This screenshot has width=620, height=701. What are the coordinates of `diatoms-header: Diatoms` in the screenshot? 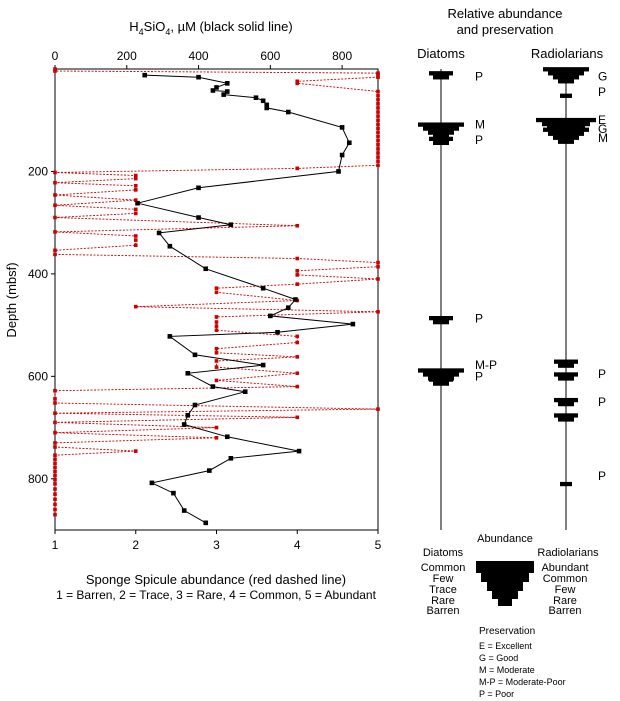 It's located at (441, 53).